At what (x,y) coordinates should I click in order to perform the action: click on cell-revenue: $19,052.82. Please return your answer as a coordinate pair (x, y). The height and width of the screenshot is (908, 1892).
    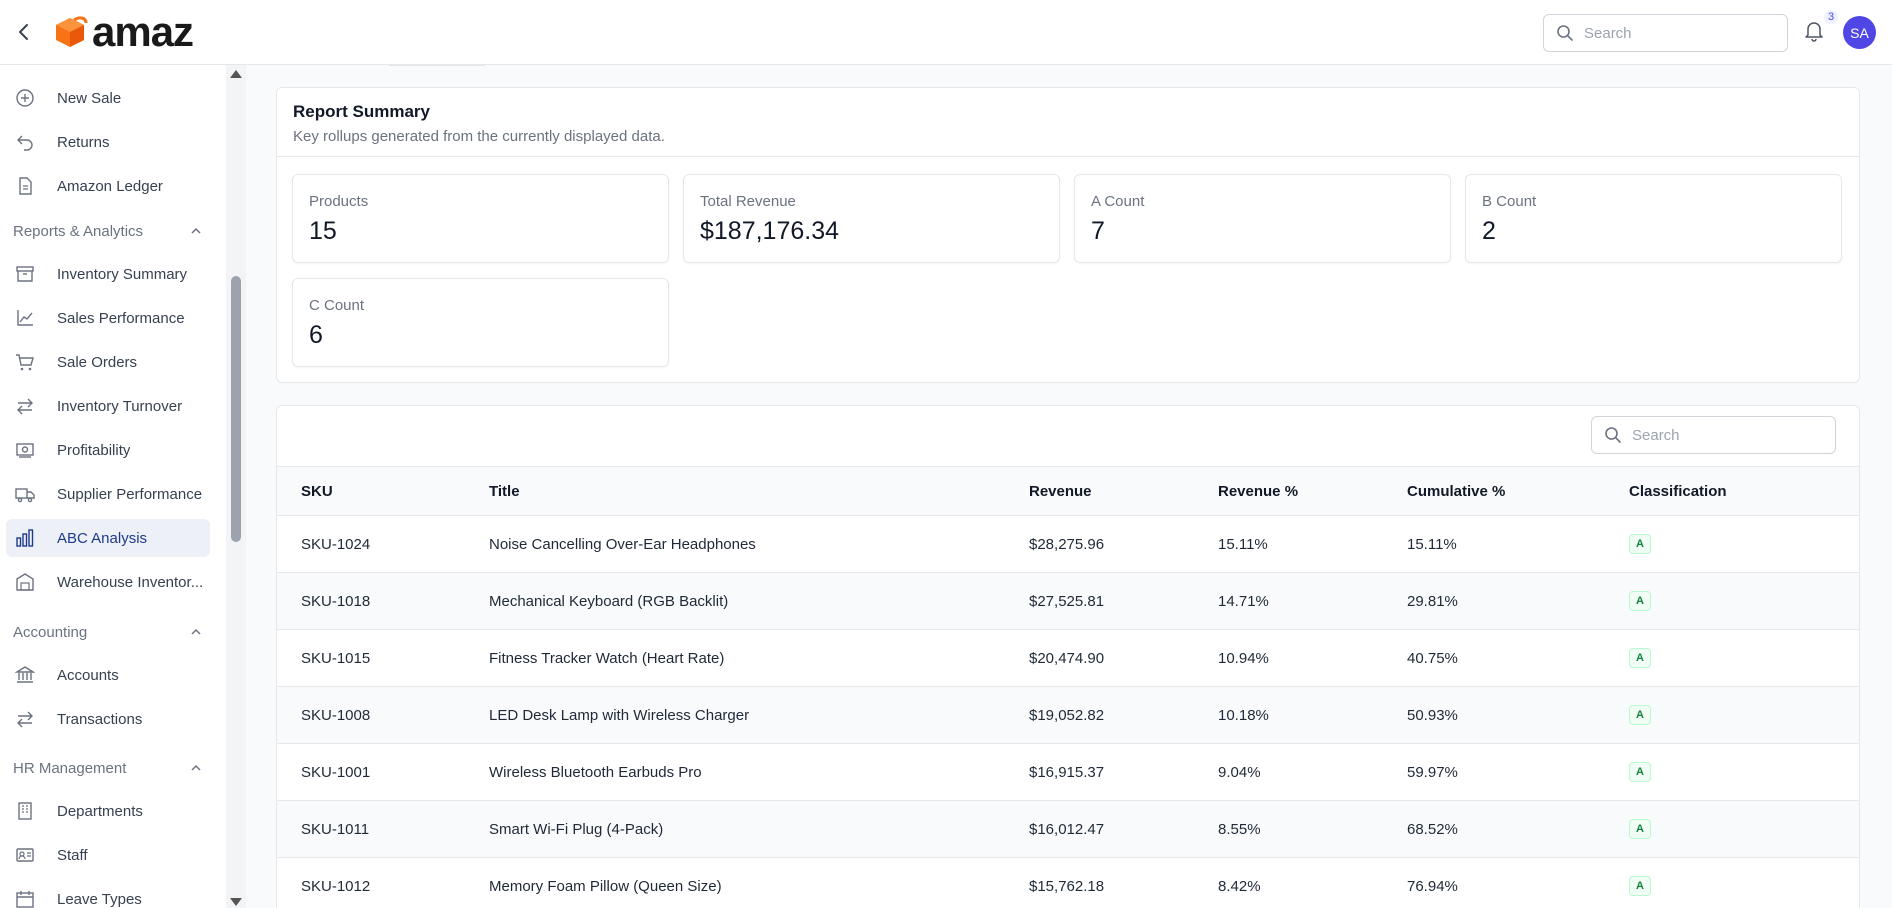
    Looking at the image, I should click on (1099, 715).